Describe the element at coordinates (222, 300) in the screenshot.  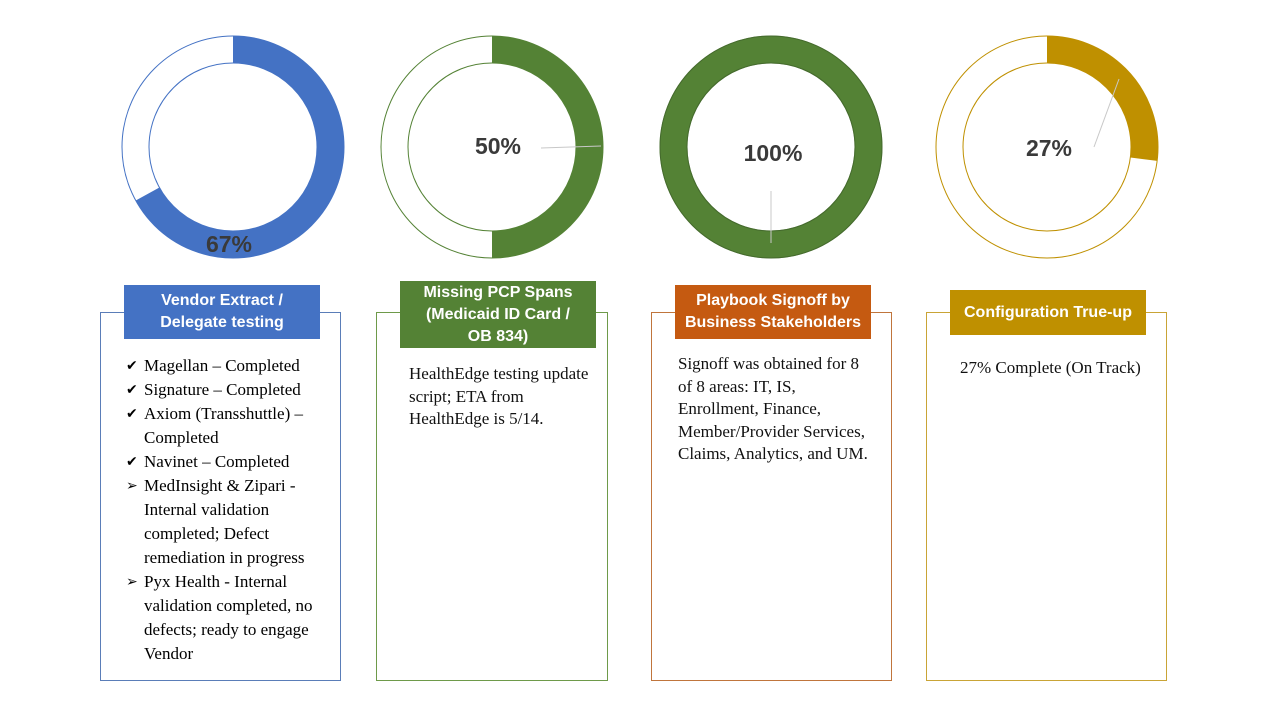
I see `vendor-extract-title-line-1: Vendor Extract /` at that location.